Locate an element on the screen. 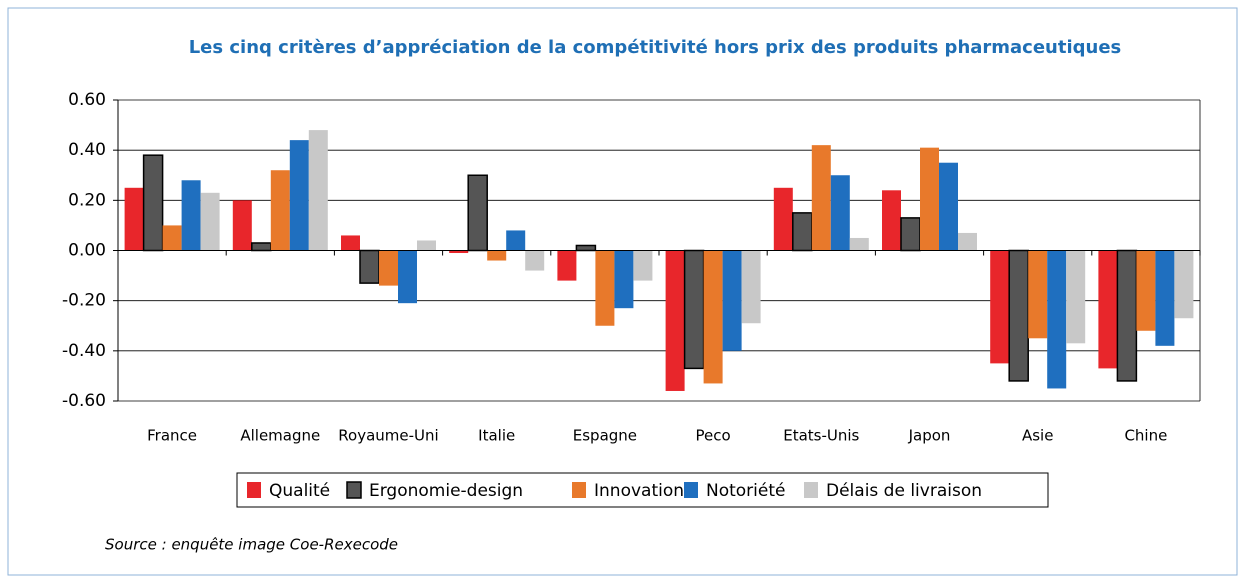  x-tick-label: Etats-Unis is located at coordinates (821, 436).